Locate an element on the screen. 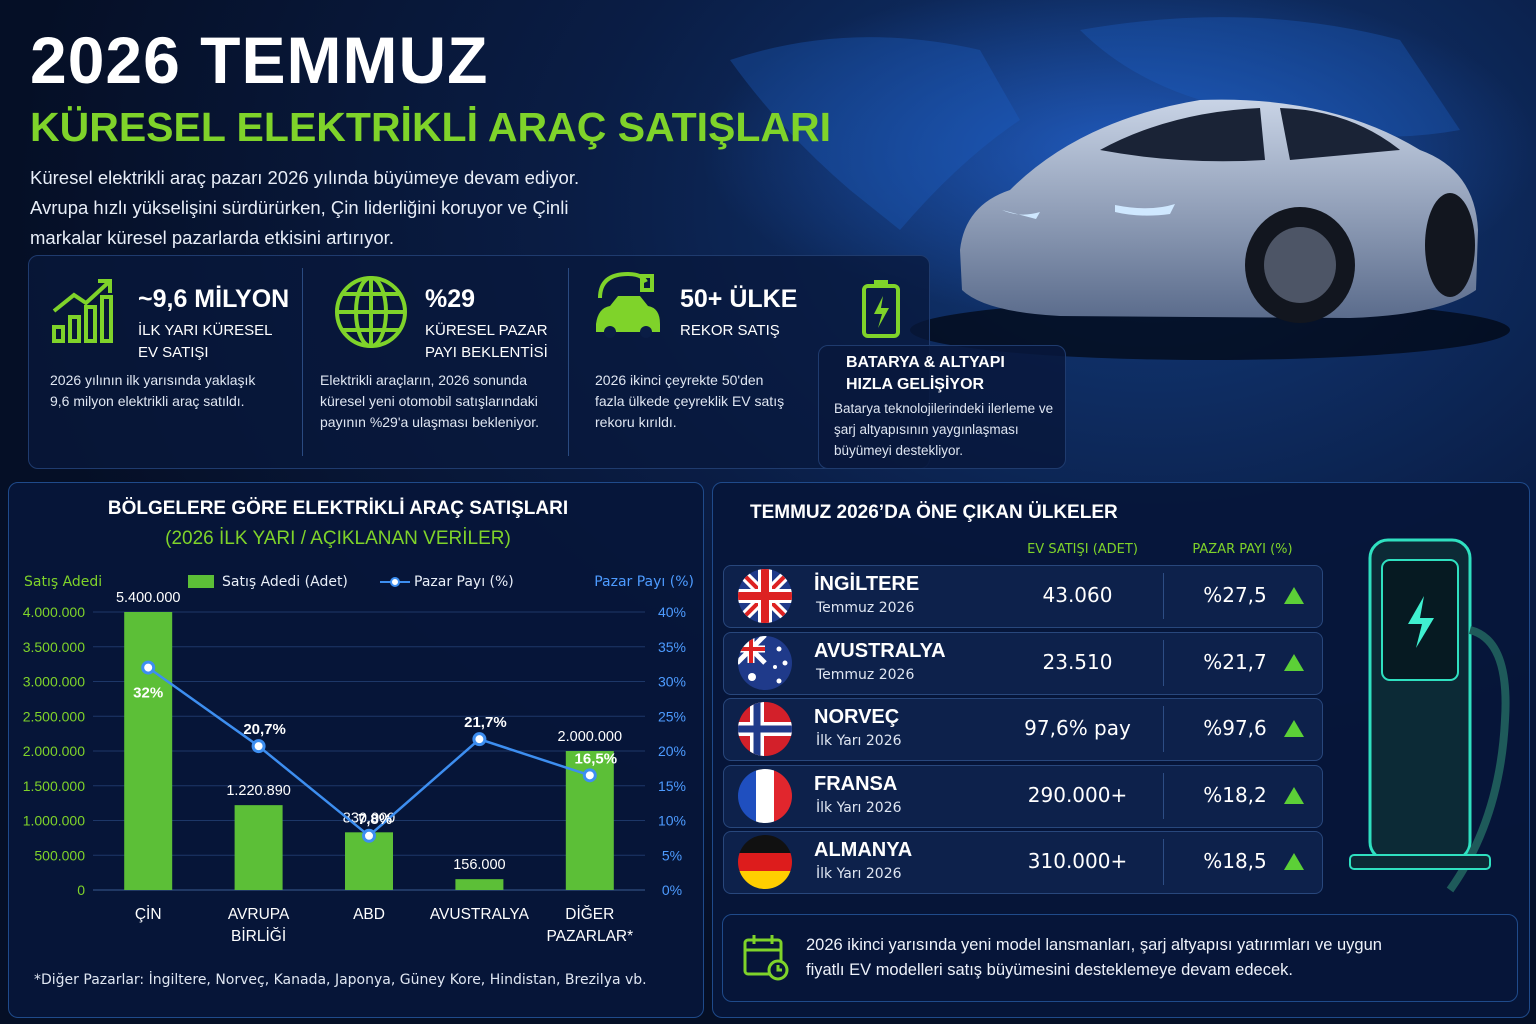 Image resolution: width=1536 pixels, height=1024 pixels. table-title: TEMMUZ 2026’DA ÖNE ÇIKAN ÜLKELER is located at coordinates (934, 512).